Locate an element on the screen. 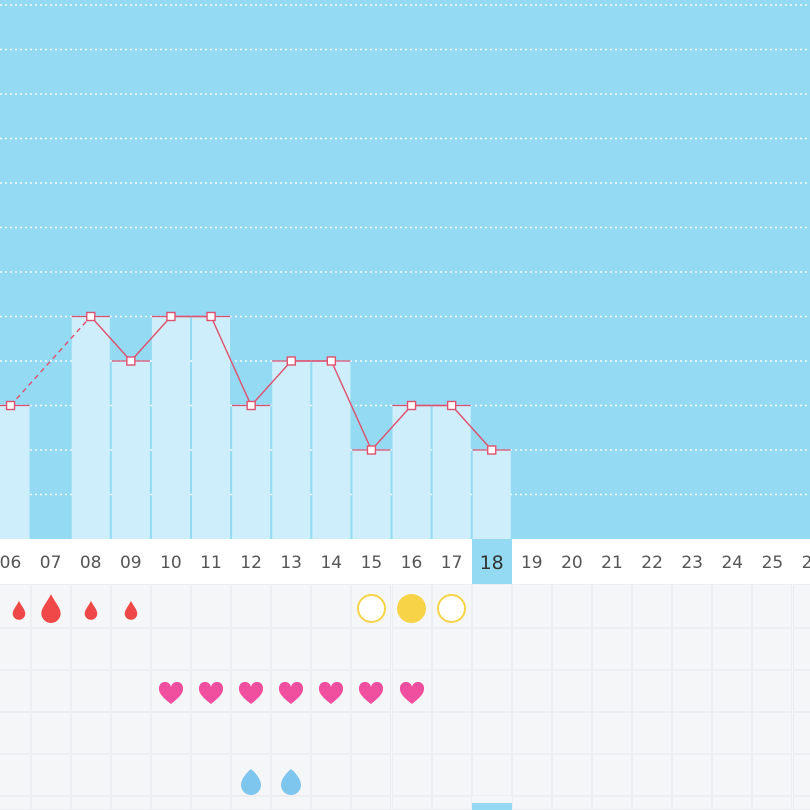 The height and width of the screenshot is (810, 810). day-label: 19 is located at coordinates (531, 563).